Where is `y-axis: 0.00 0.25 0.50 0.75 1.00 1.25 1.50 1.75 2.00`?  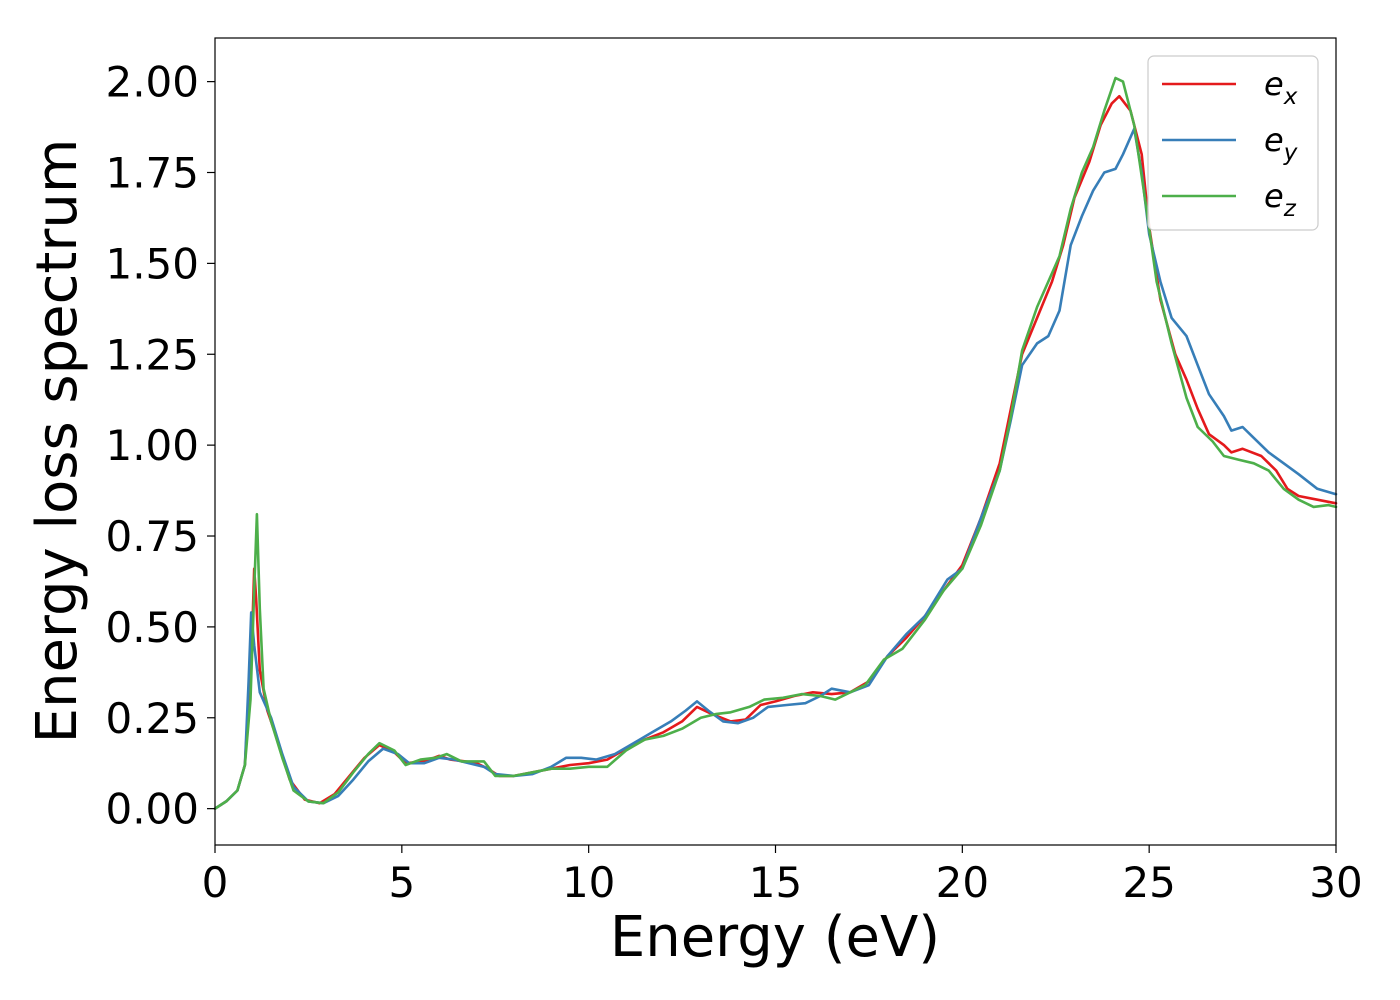
y-axis: 0.00 0.25 0.50 0.75 1.00 1.25 1.50 1.75 2.00 is located at coordinates (160, 446).